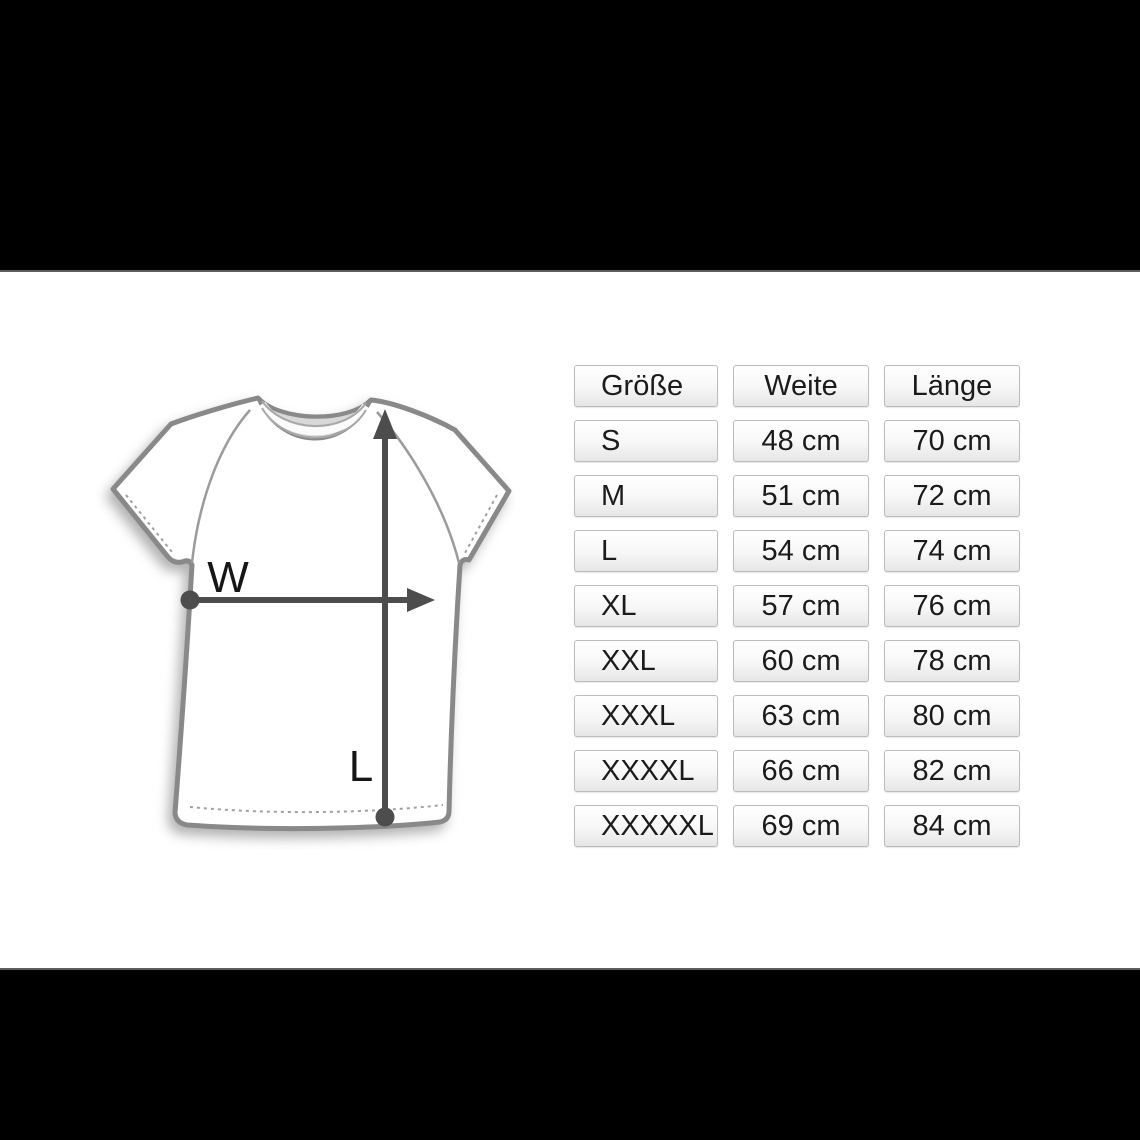  I want to click on left-sleeve-stitch-line, so click(149, 523).